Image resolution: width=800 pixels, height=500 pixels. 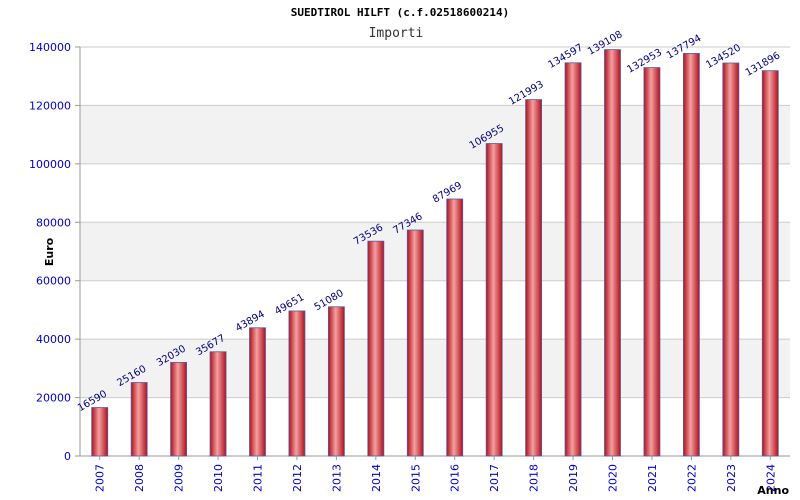 I want to click on x-tick-label: 2015, so click(x=415, y=478).